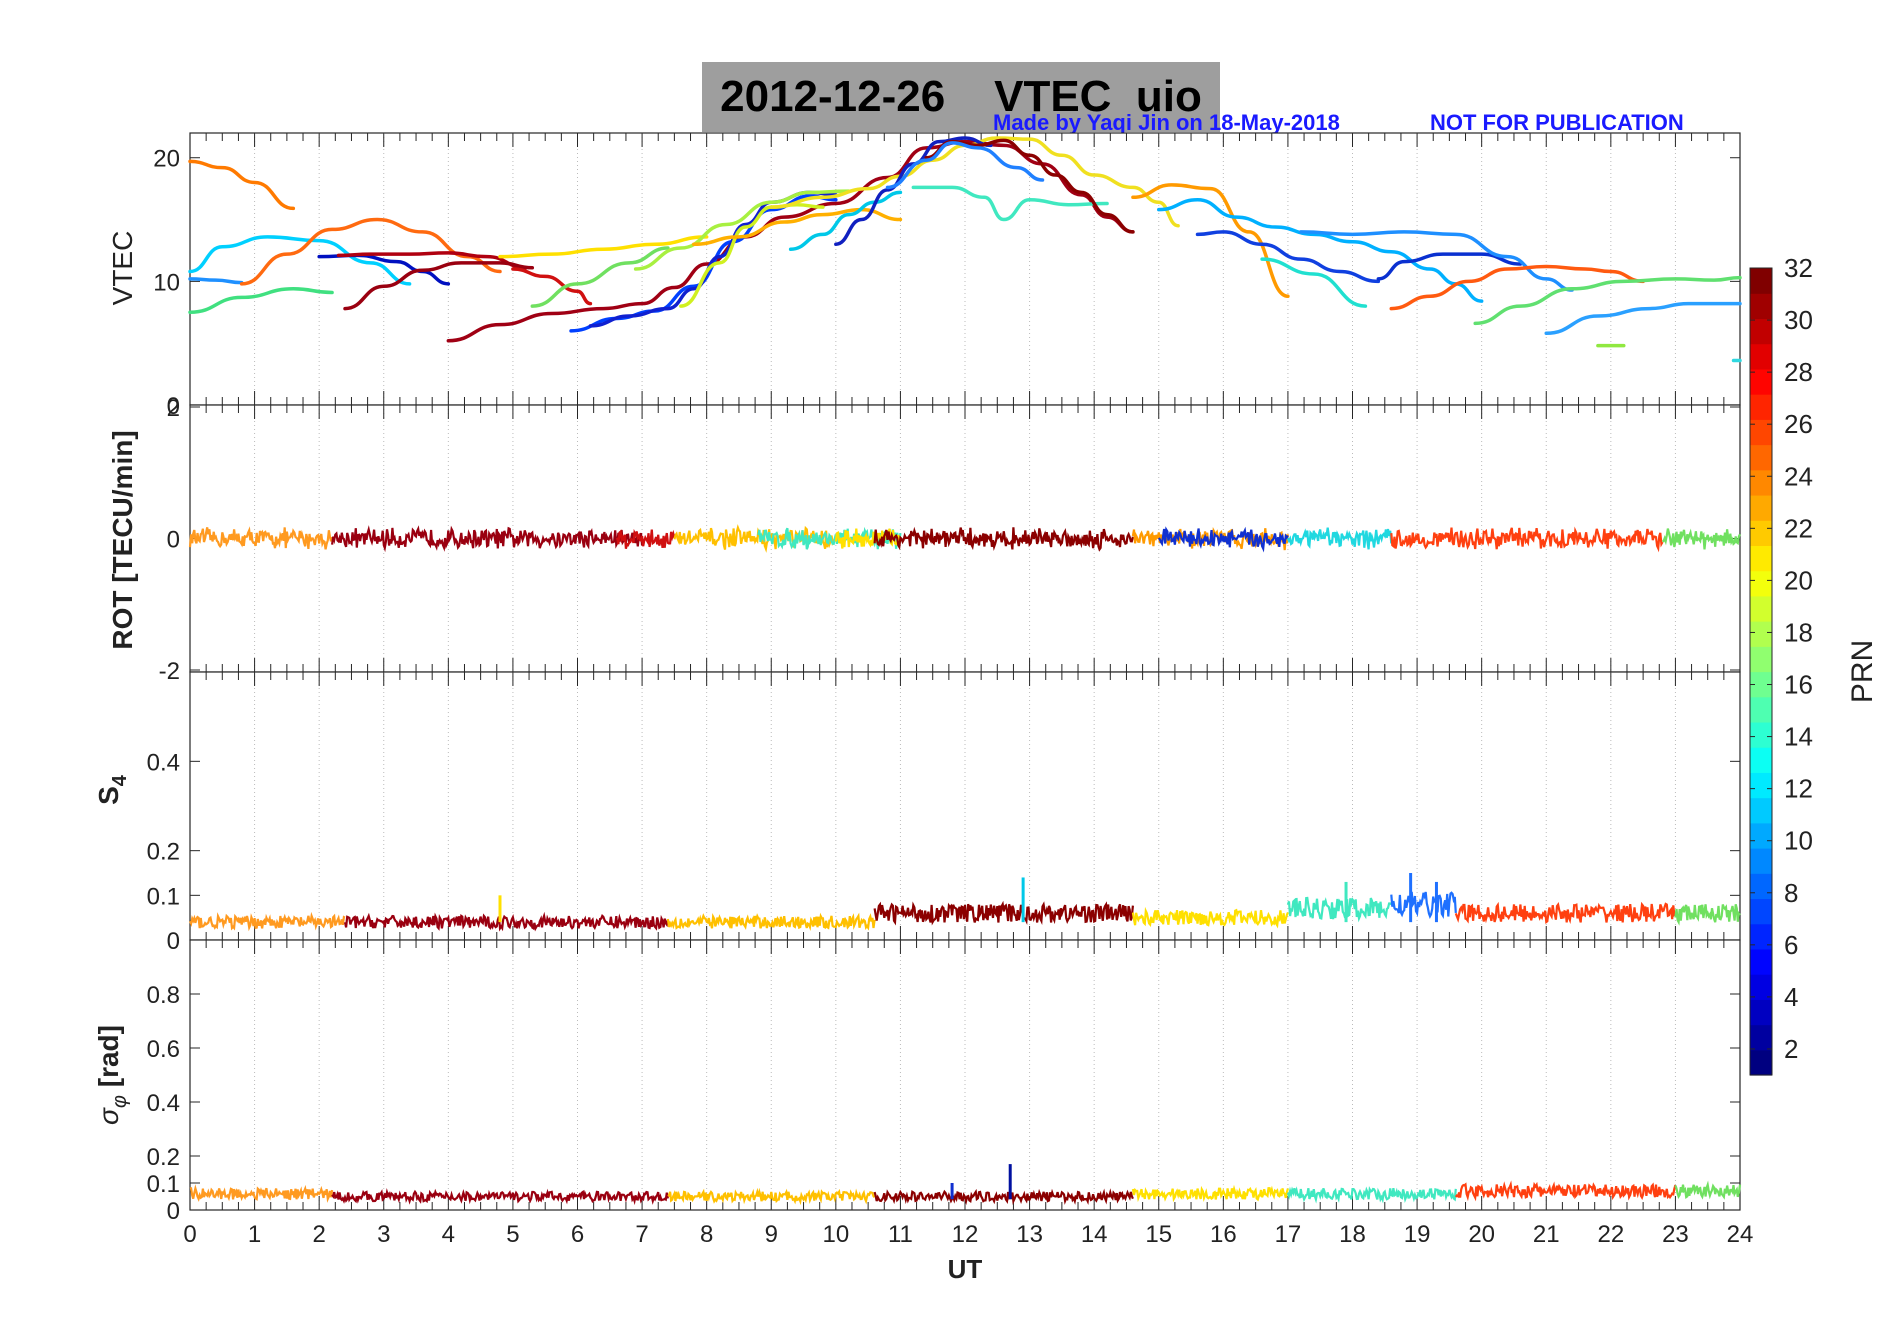  What do you see at coordinates (1029, 1234) in the screenshot?
I see `xtick-label: 13` at bounding box center [1029, 1234].